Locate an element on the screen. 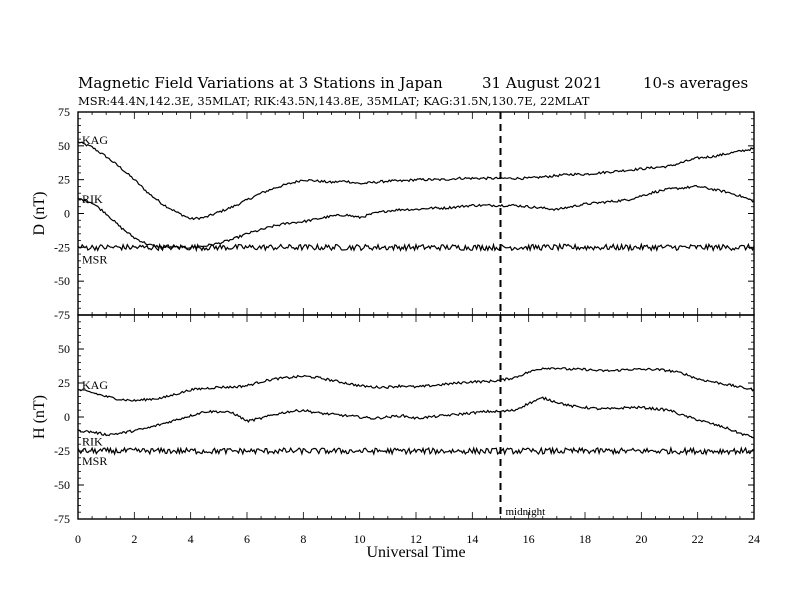  x-axis-label: Universal Time is located at coordinates (415, 552).